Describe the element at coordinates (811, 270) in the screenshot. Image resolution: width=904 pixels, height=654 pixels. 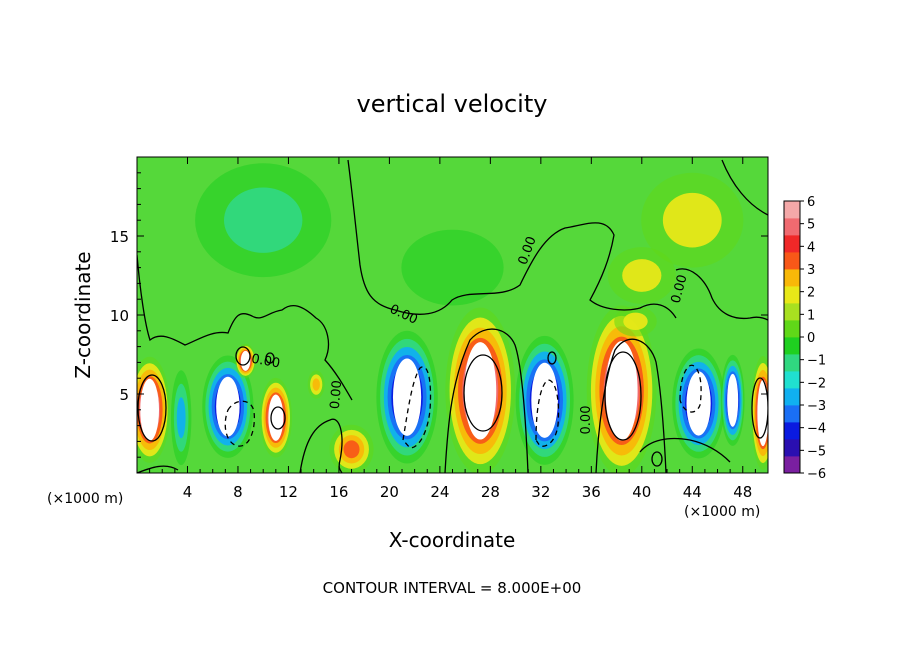
I see `colorbar-tick-label: 3` at that location.